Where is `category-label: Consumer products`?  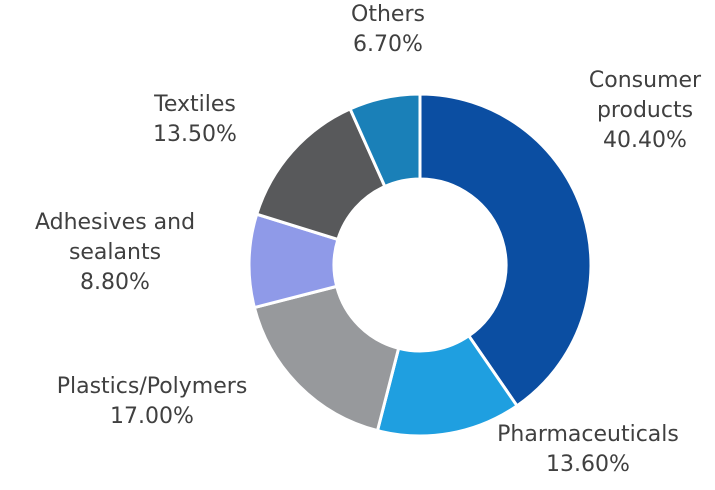 category-label: Consumer products is located at coordinates (645, 95).